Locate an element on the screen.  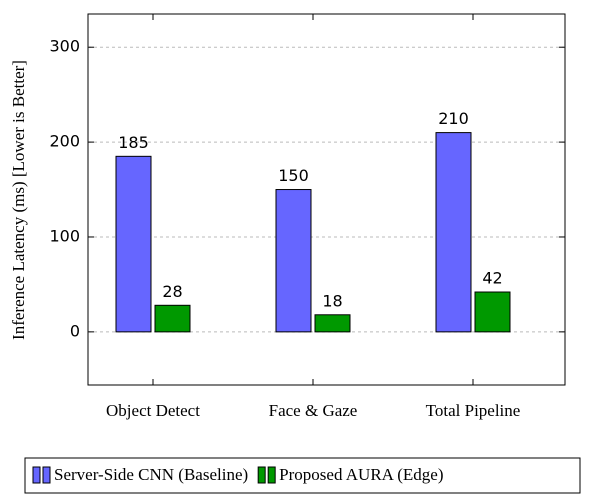
value-label: 185 is located at coordinates (133, 142).